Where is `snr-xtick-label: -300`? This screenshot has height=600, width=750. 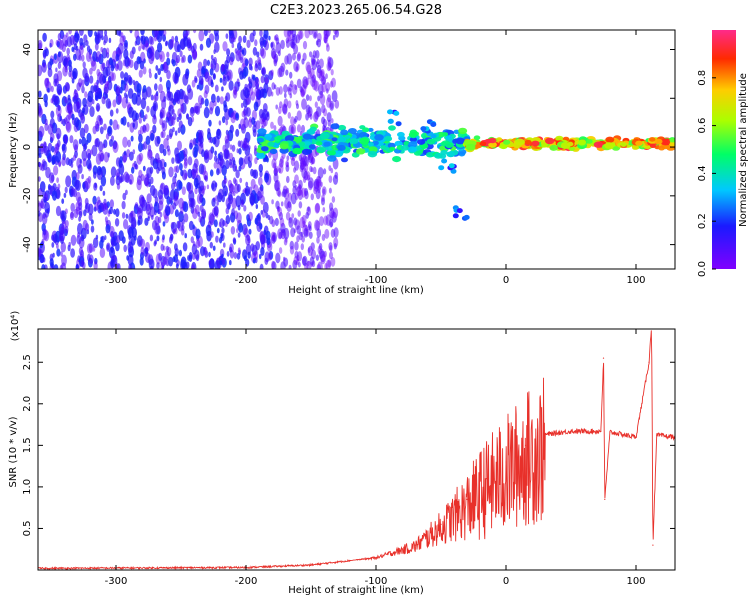
snr-xtick-label: -300 is located at coordinates (116, 581).